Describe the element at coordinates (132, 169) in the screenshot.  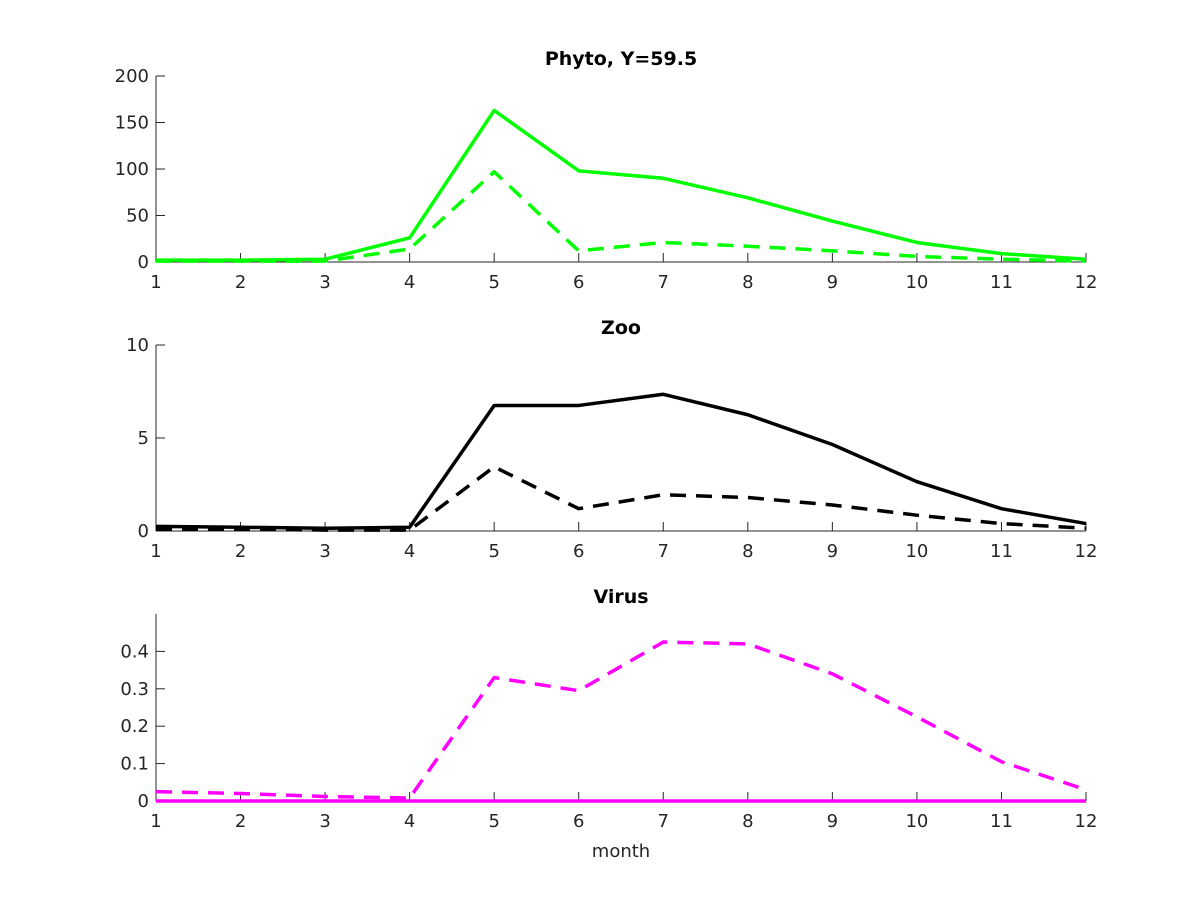
I see `y-tick-label: 100` at that location.